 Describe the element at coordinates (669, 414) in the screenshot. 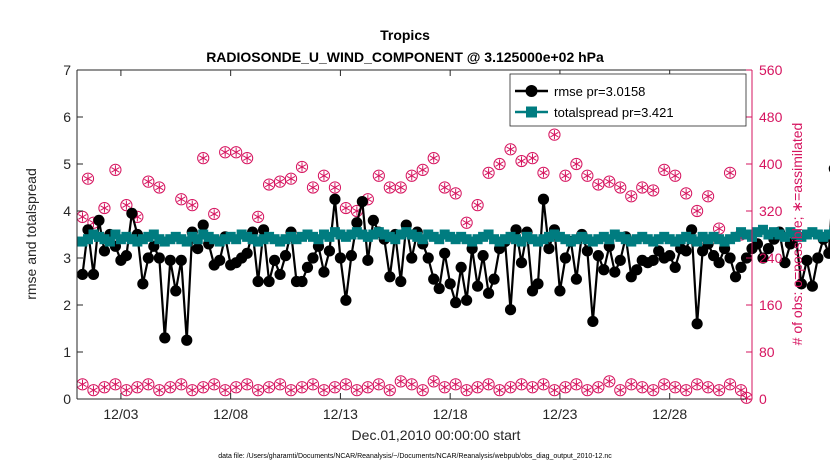

I see `x-tick-label: 12/28` at that location.